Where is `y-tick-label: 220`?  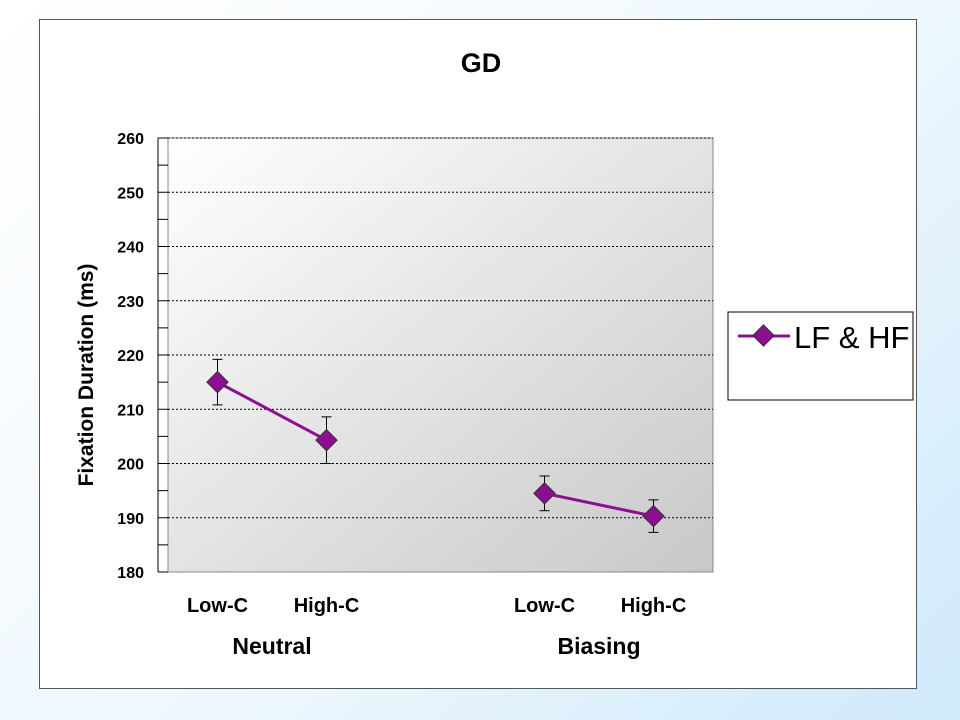 y-tick-label: 220 is located at coordinates (130, 356).